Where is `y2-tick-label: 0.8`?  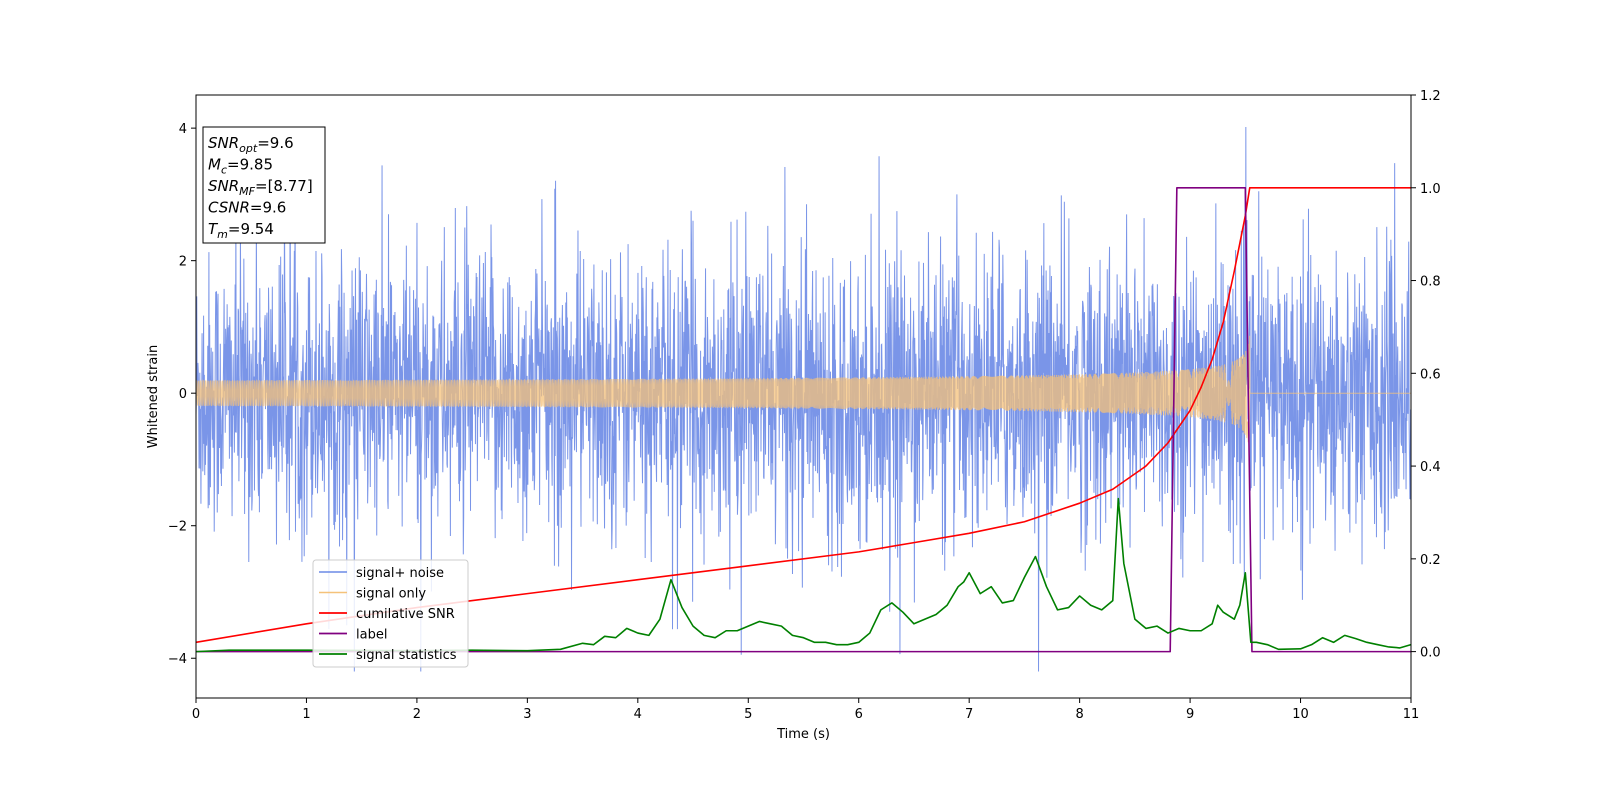 y2-tick-label: 0.8 is located at coordinates (1430, 282).